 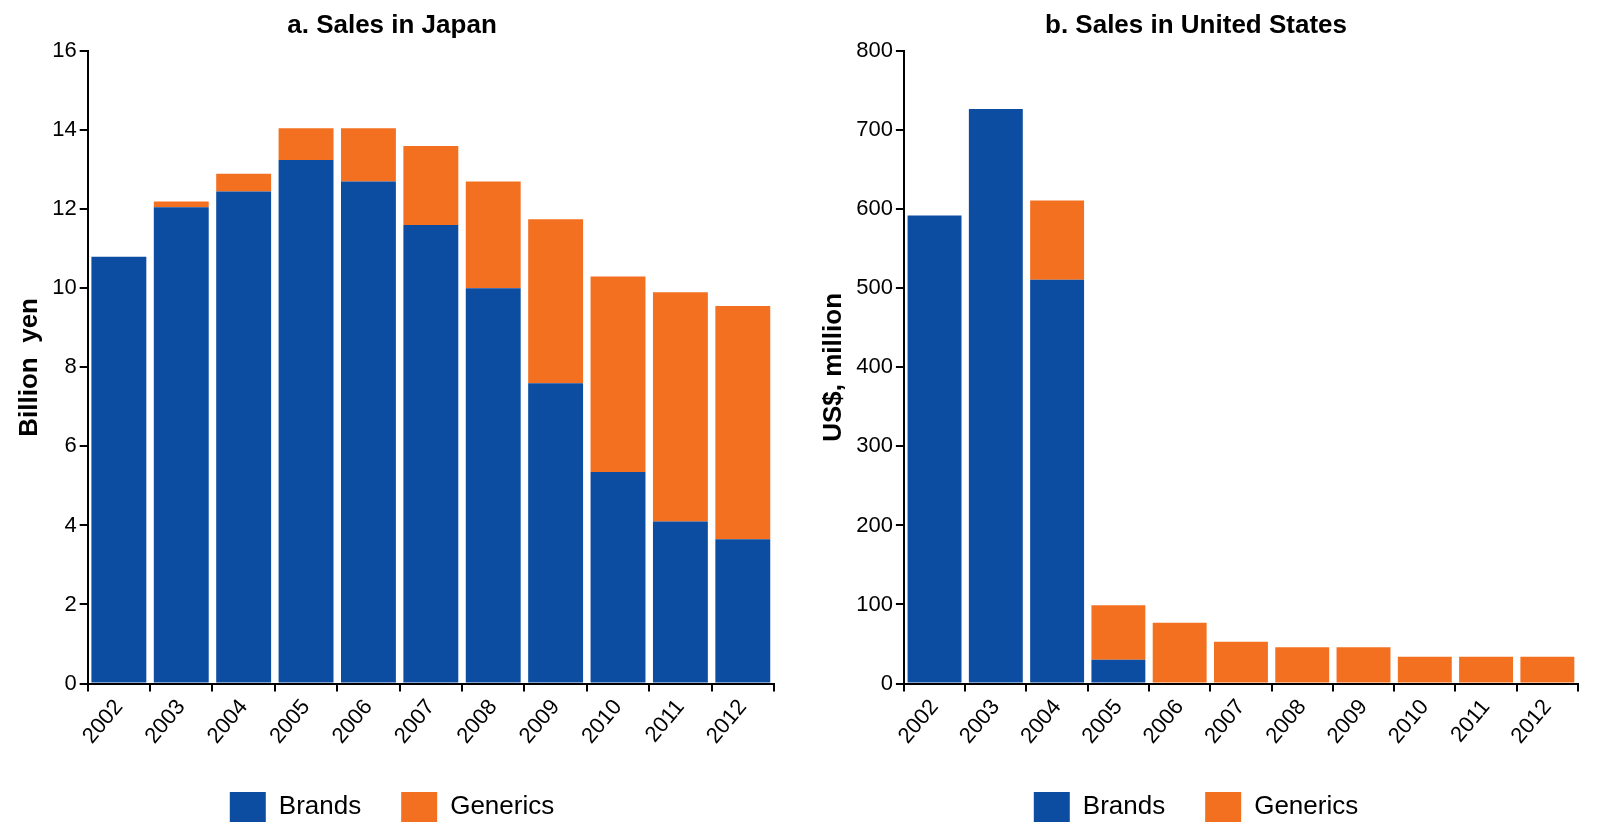 I want to click on y-tick-label: 200, so click(x=874, y=524).